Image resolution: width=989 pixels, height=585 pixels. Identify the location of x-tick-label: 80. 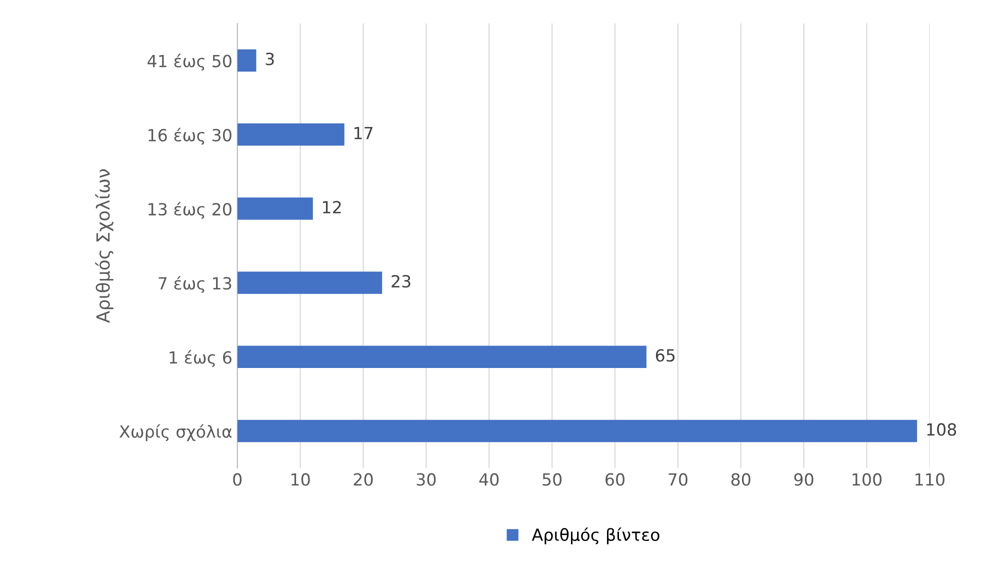
(740, 479).